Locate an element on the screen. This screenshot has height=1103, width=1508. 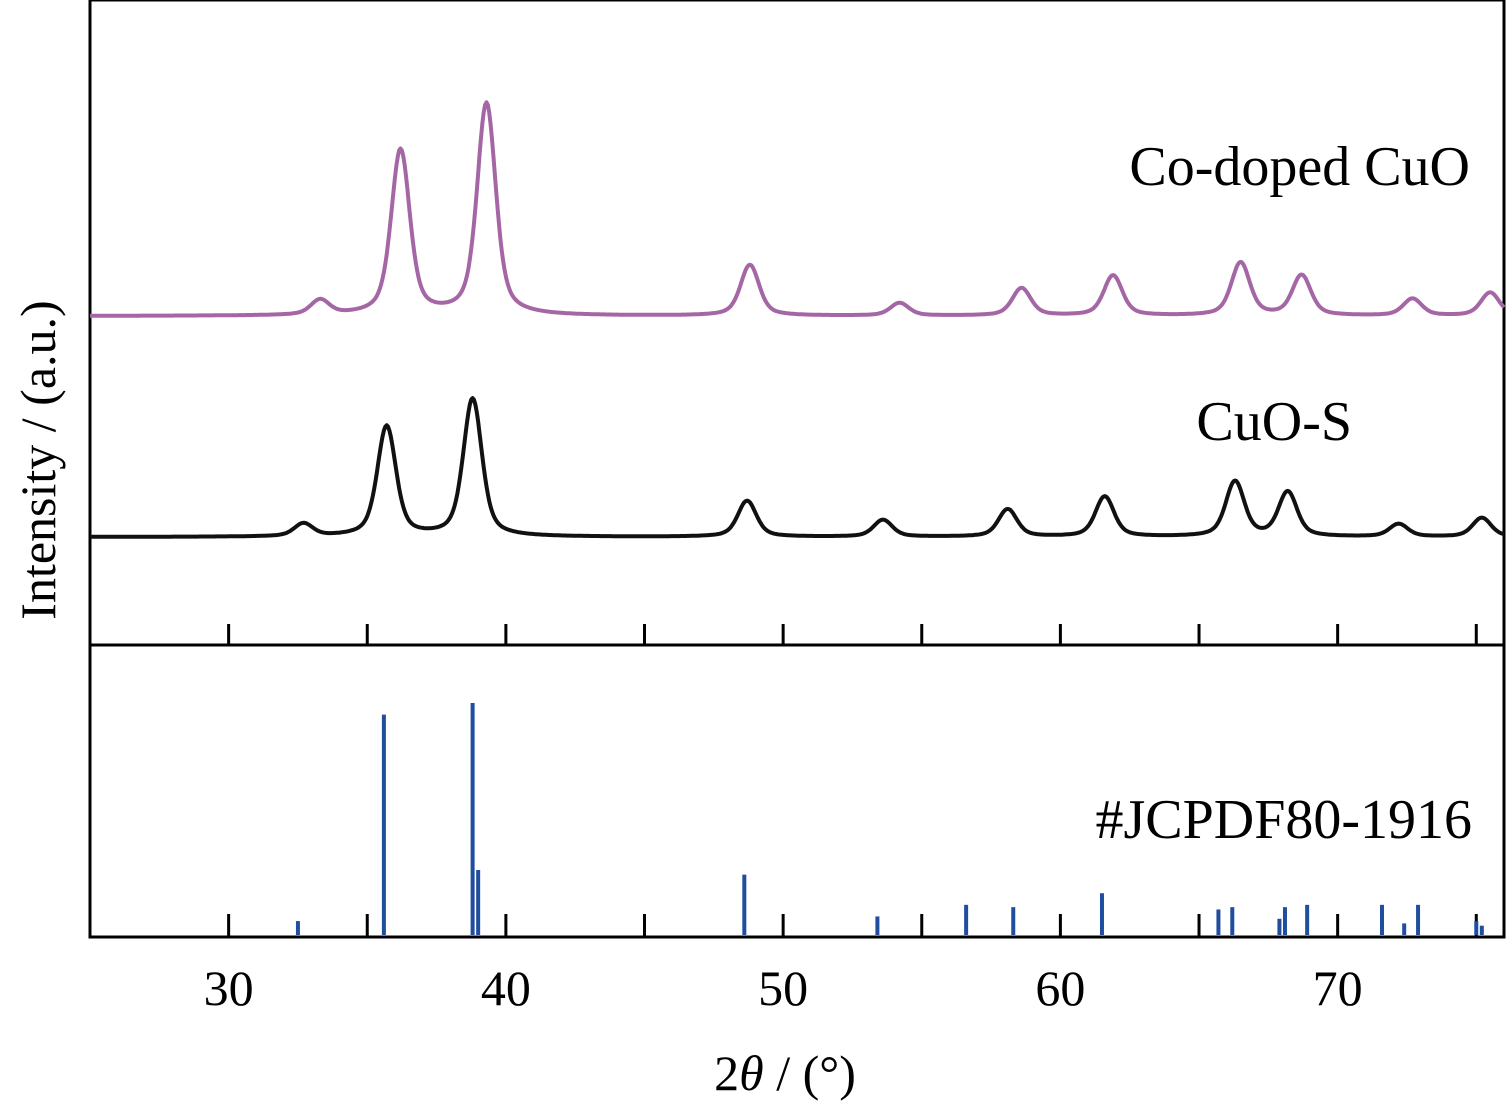
co-doped-cuo-label: Co-doped CuO is located at coordinates (1299, 167).